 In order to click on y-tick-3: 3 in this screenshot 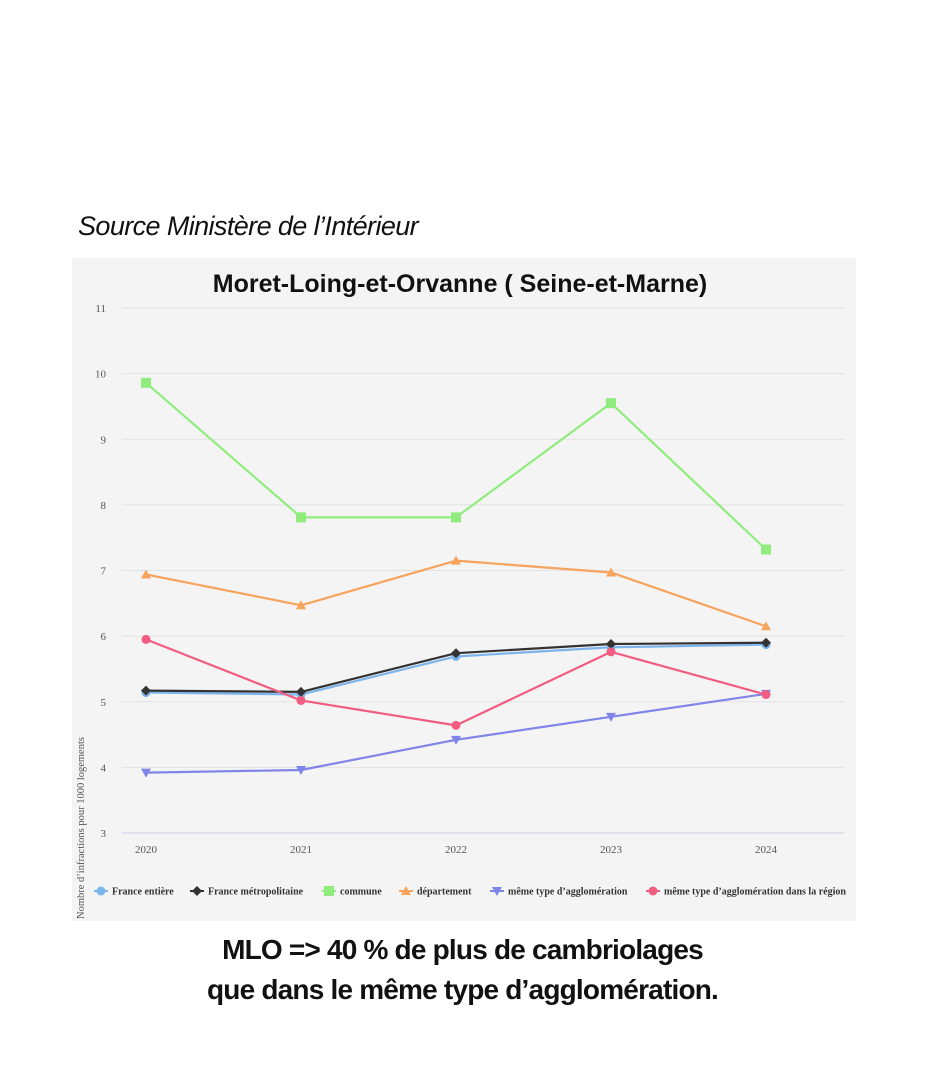, I will do `click(104, 834)`.